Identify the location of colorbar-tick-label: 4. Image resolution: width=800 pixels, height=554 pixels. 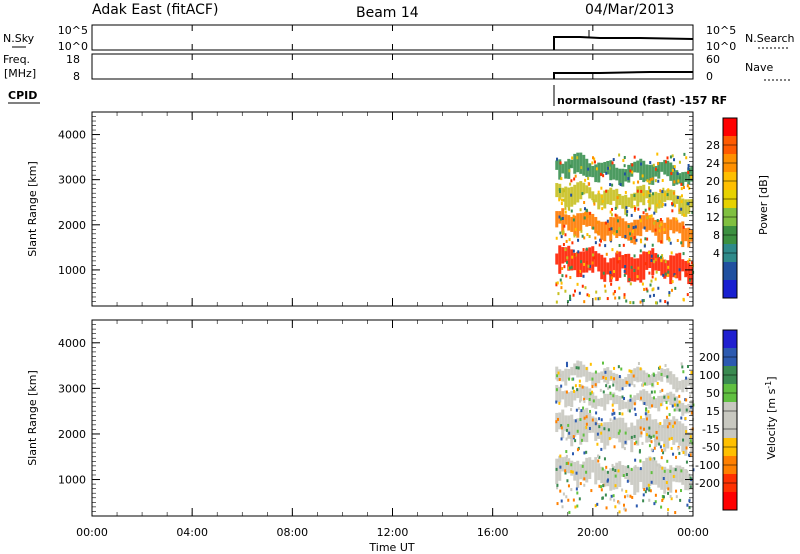
(716, 253).